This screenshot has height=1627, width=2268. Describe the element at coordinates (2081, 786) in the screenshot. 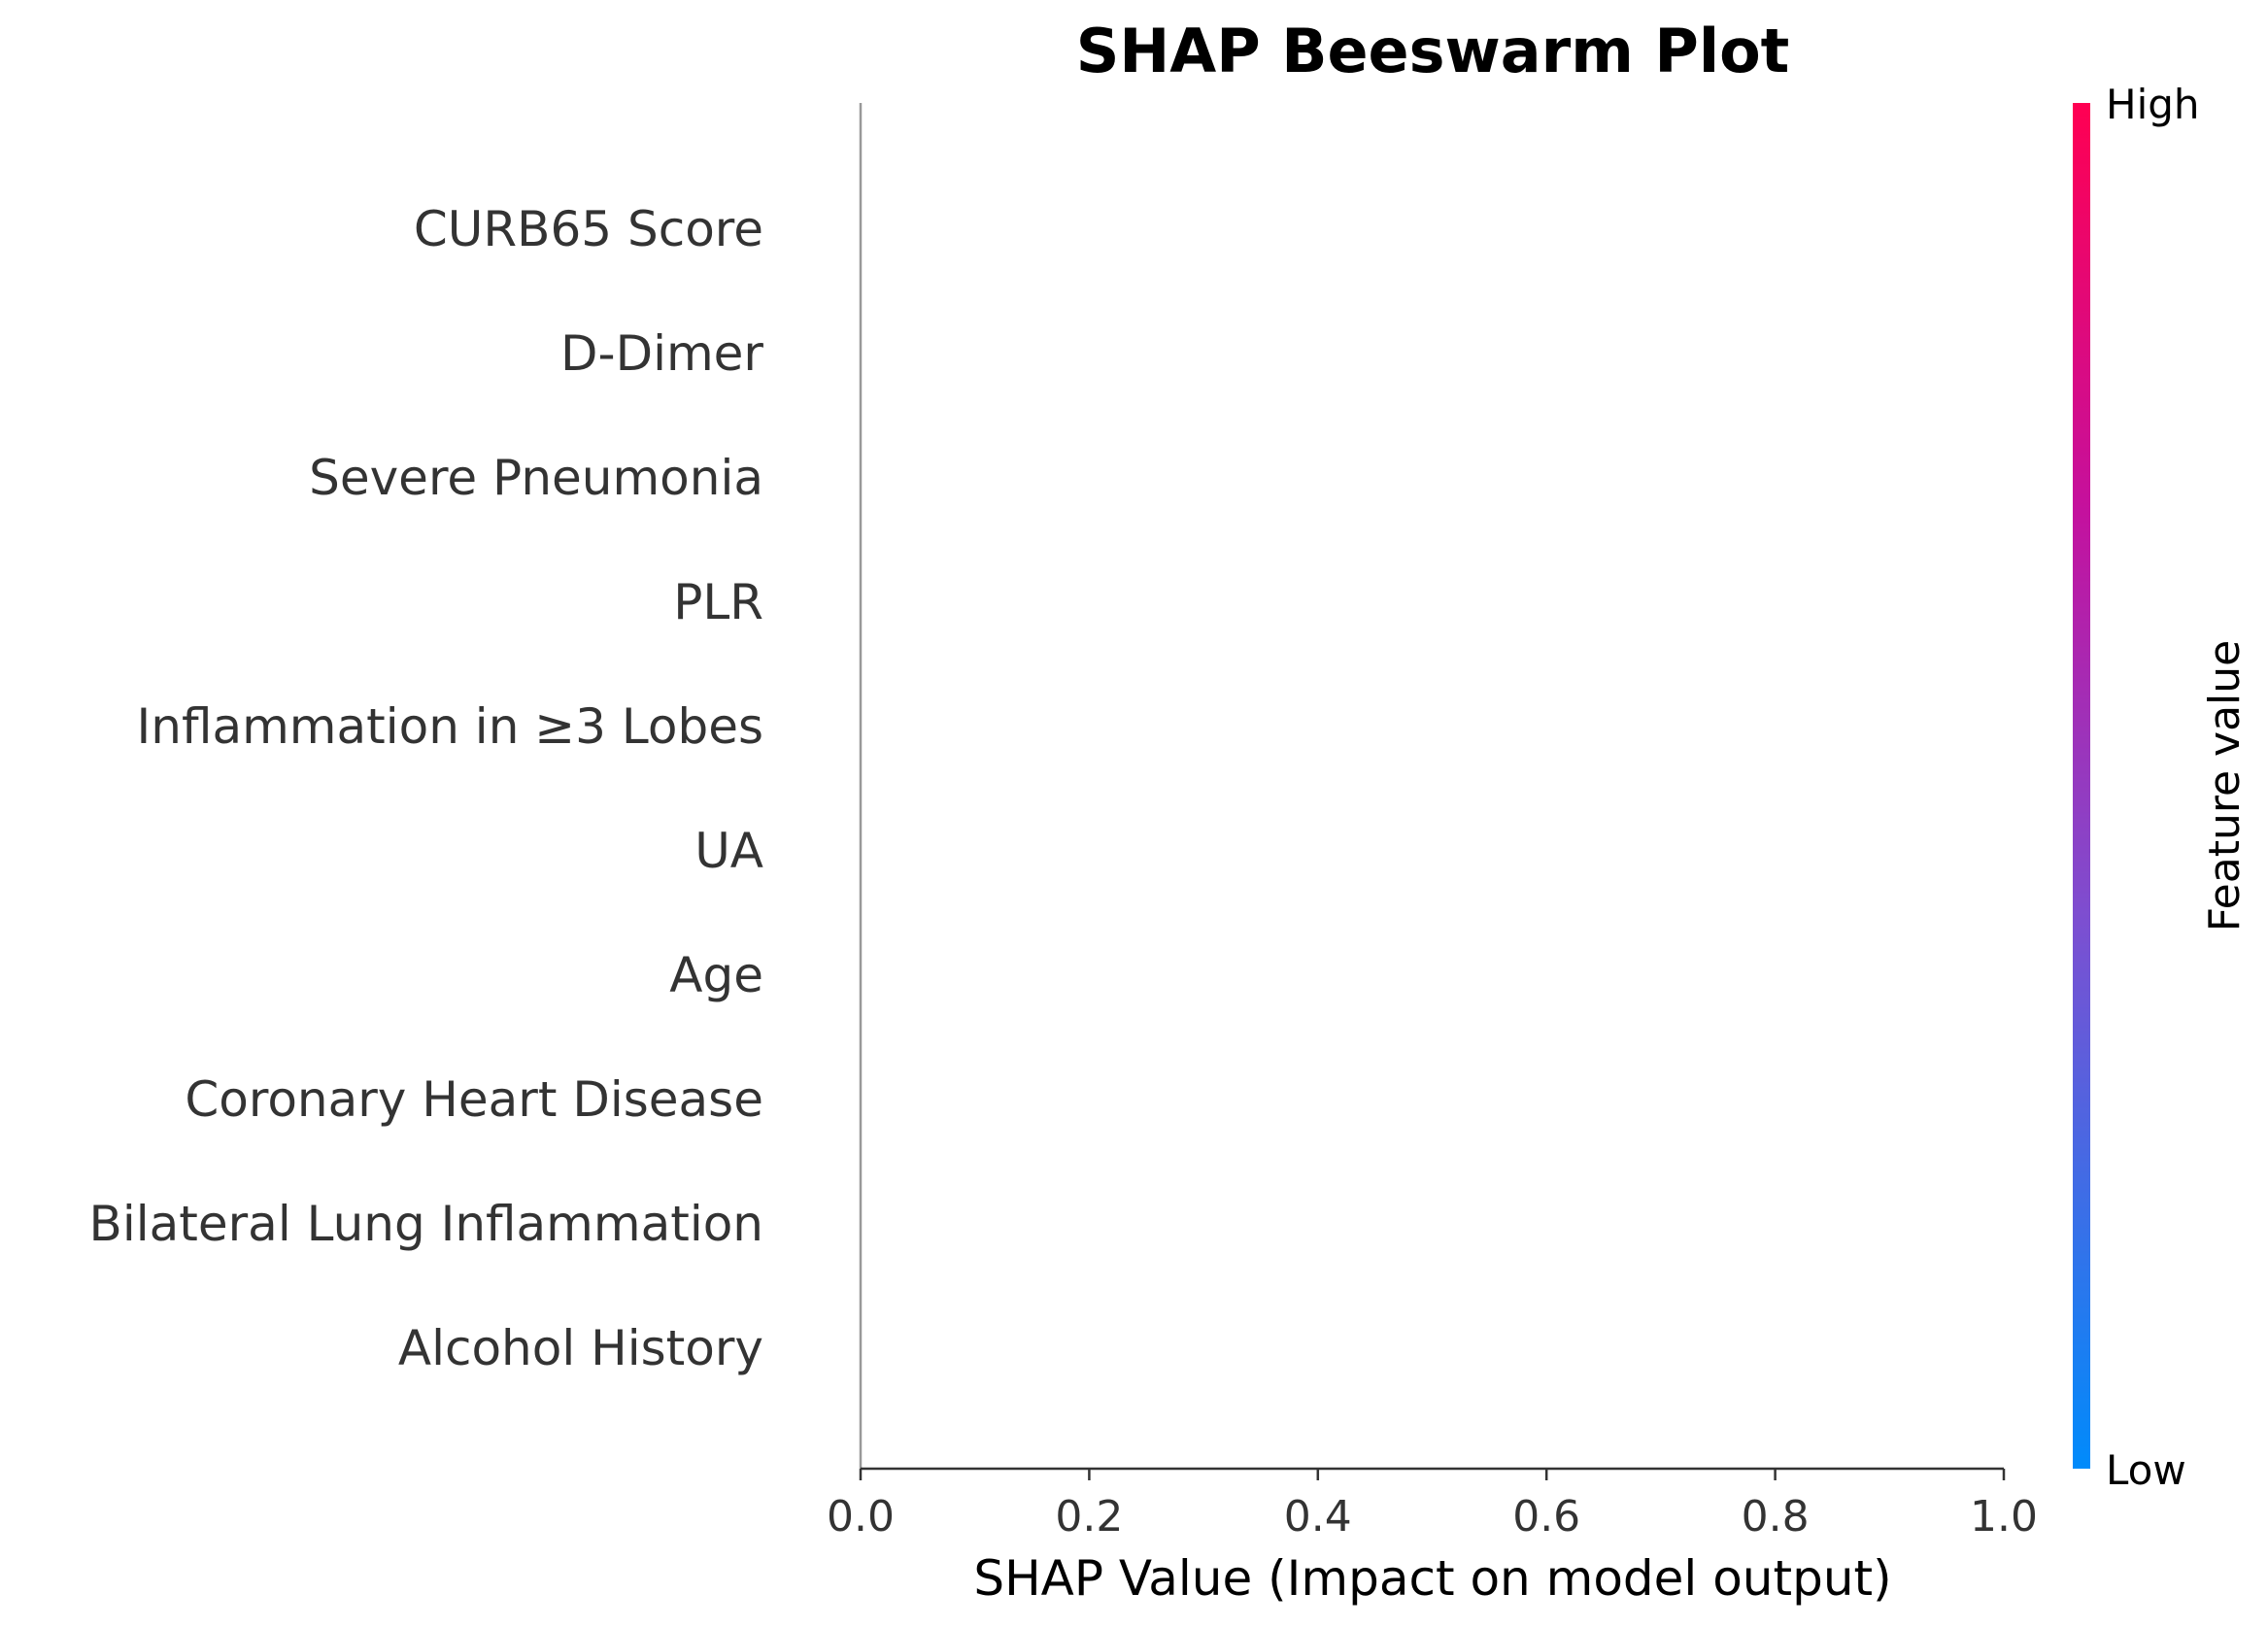

I see `colorbar` at that location.